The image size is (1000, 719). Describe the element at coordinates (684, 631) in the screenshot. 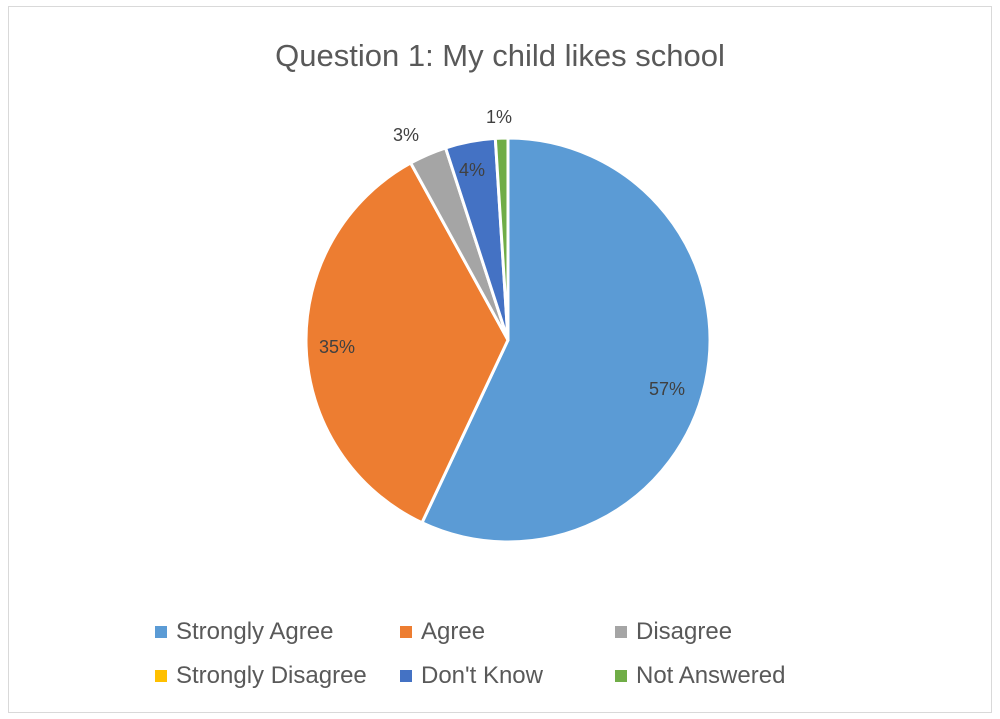

I see `legend-label: Disagree` at that location.